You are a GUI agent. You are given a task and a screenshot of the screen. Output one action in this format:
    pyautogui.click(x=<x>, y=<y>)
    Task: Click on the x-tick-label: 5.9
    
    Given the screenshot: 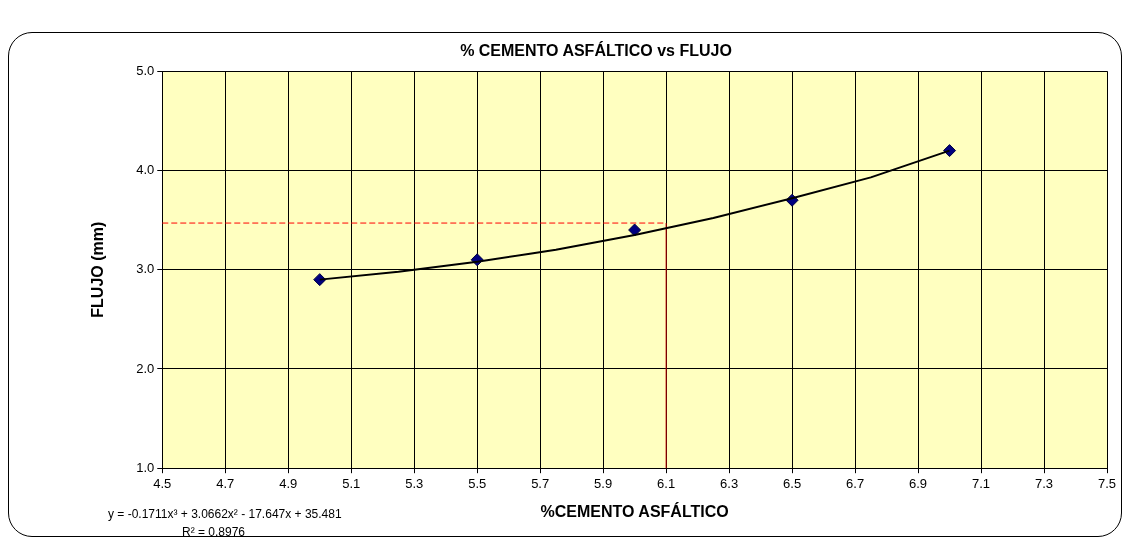 What is the action you would take?
    pyautogui.click(x=603, y=483)
    